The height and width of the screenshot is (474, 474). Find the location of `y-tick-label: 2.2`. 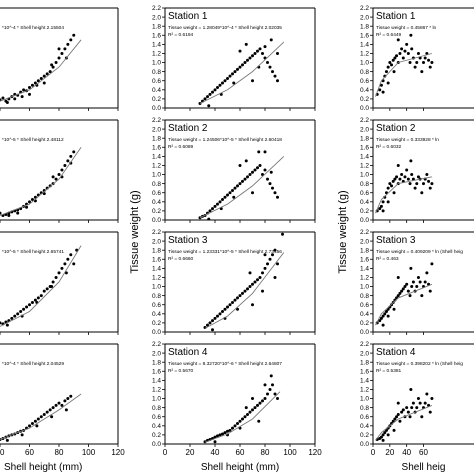

y-tick-label: 2.2 is located at coordinates (364, 344).